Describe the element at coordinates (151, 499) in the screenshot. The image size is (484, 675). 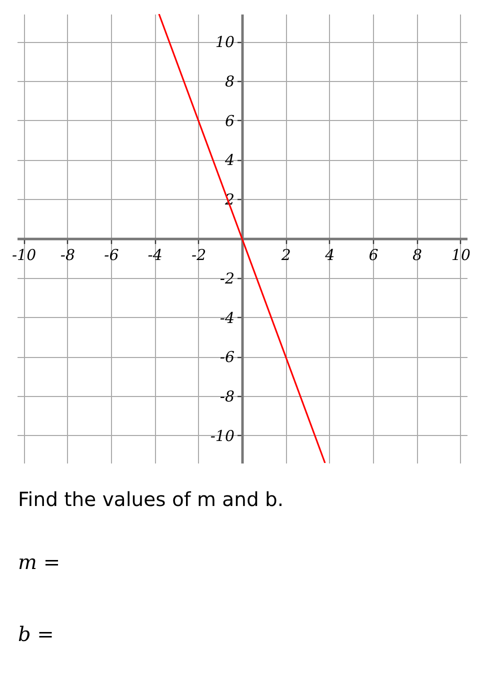
I see `text: Find the values of m and b.` at that location.